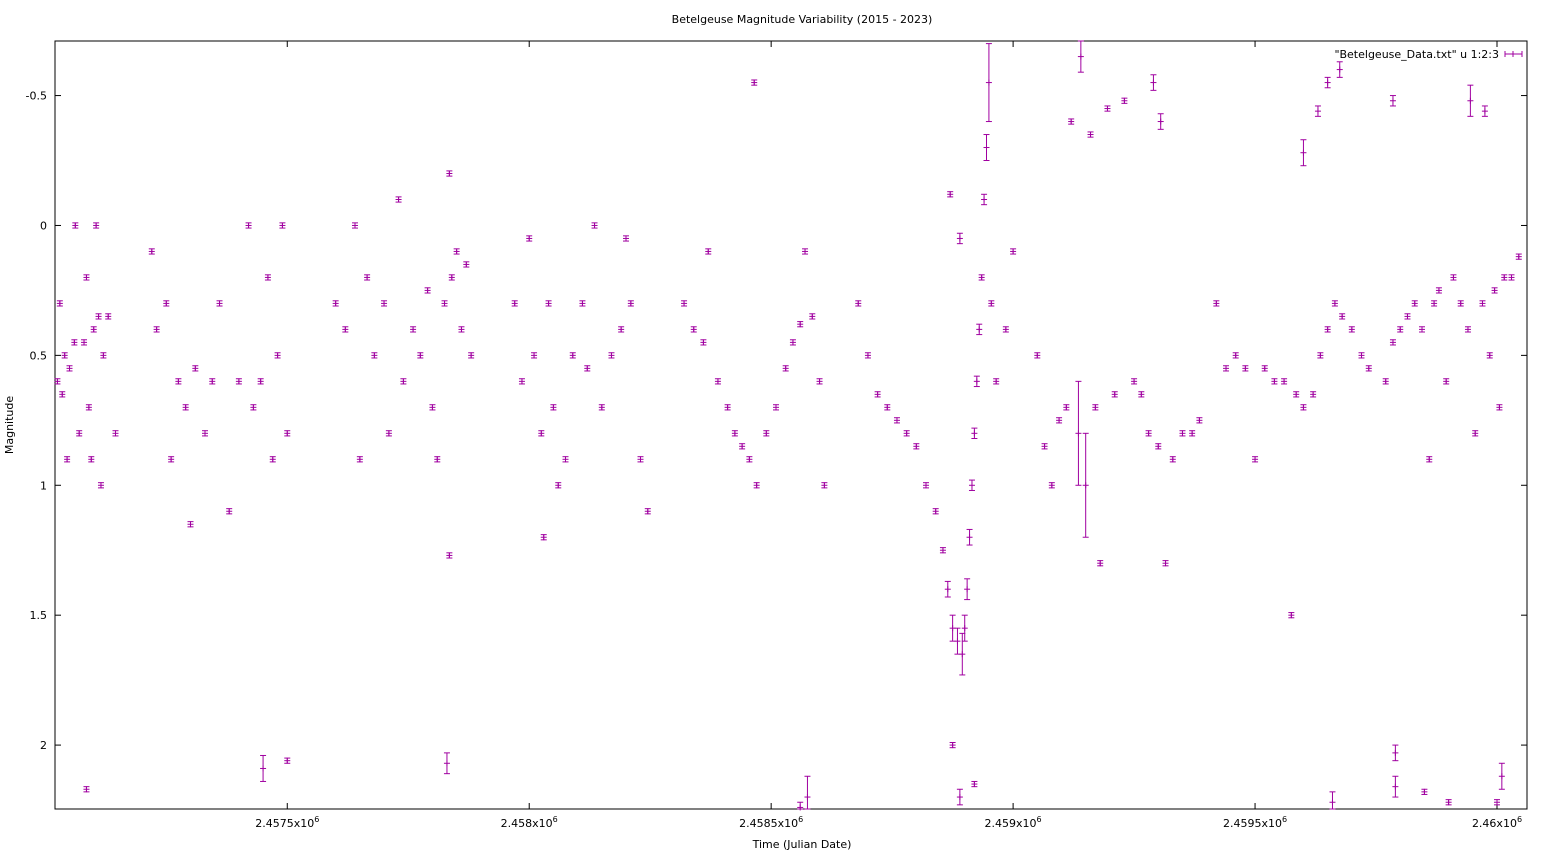 The width and height of the screenshot is (1567, 863). I want to click on x-tick-label: 2.4575x10⁶, so click(287, 822).